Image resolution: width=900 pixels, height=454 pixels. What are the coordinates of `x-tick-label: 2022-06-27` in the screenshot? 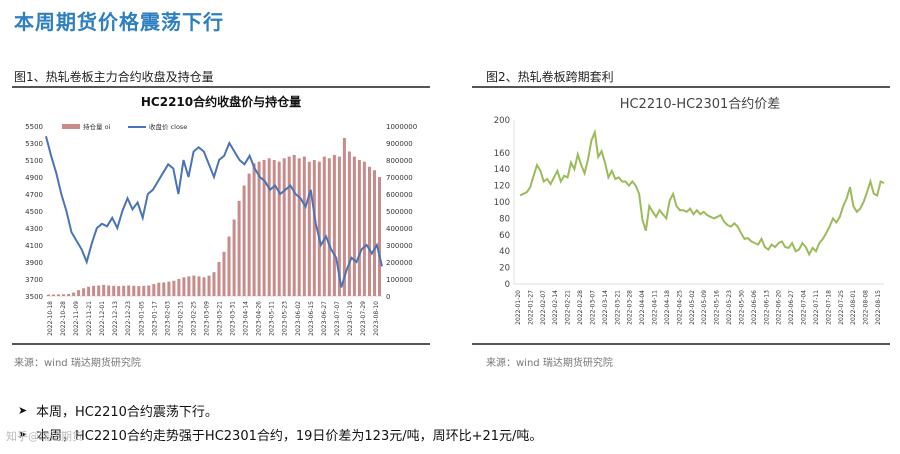 It's located at (791, 307).